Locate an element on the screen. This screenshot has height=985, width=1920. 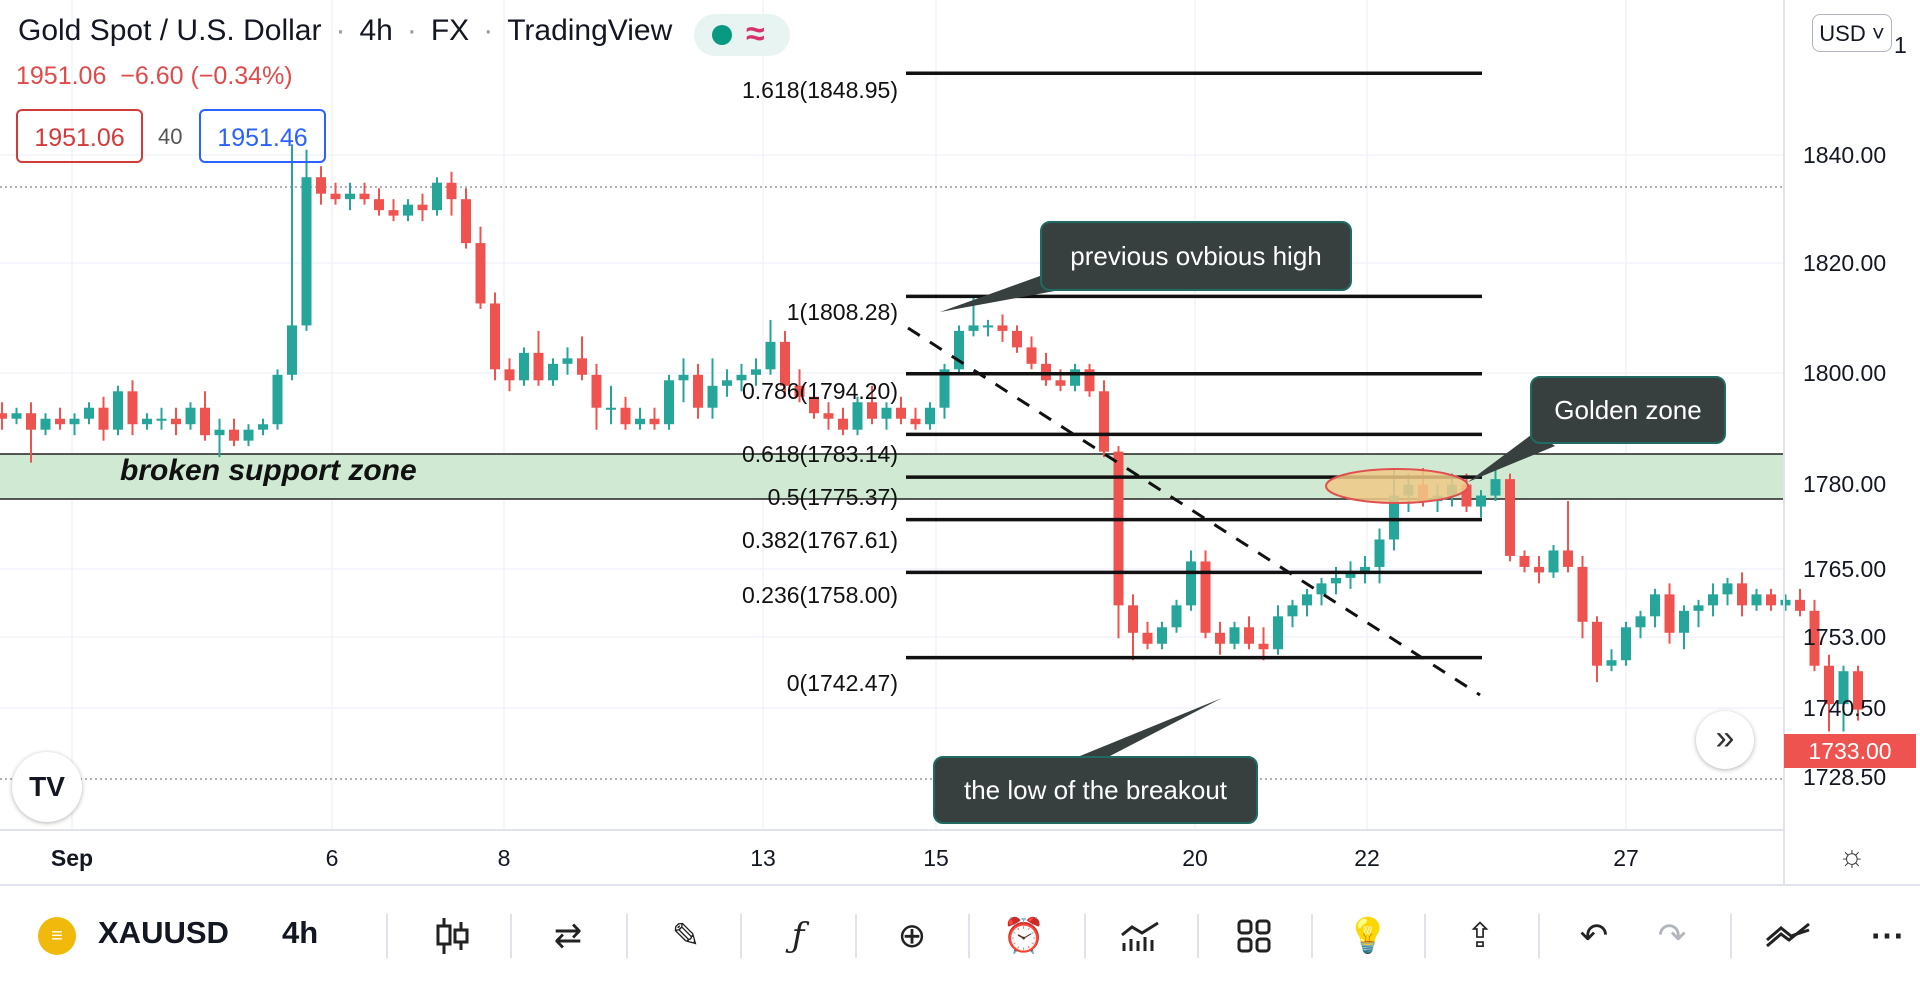
buy-button: 1951.46 is located at coordinates (262, 136).